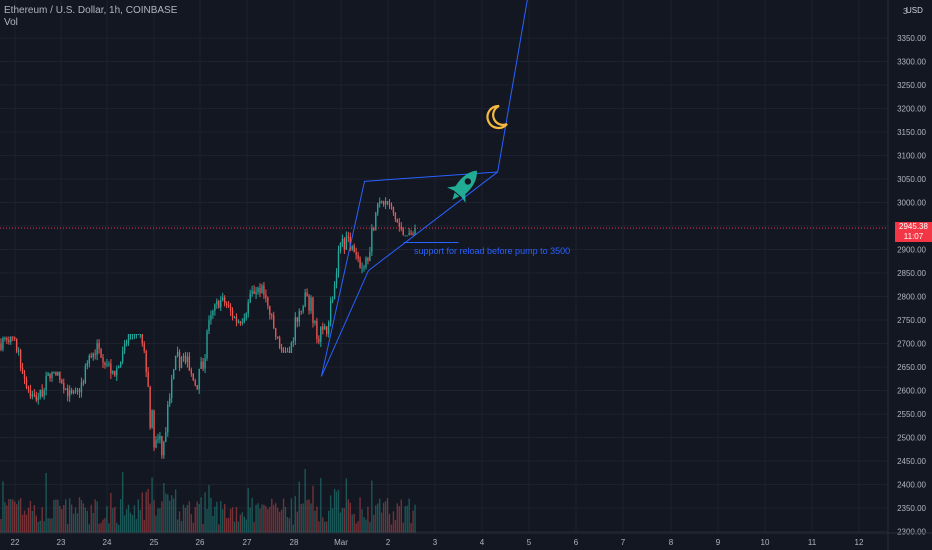  Describe the element at coordinates (911, 508) in the screenshot. I see `price-tick-label: 2350.00` at that location.